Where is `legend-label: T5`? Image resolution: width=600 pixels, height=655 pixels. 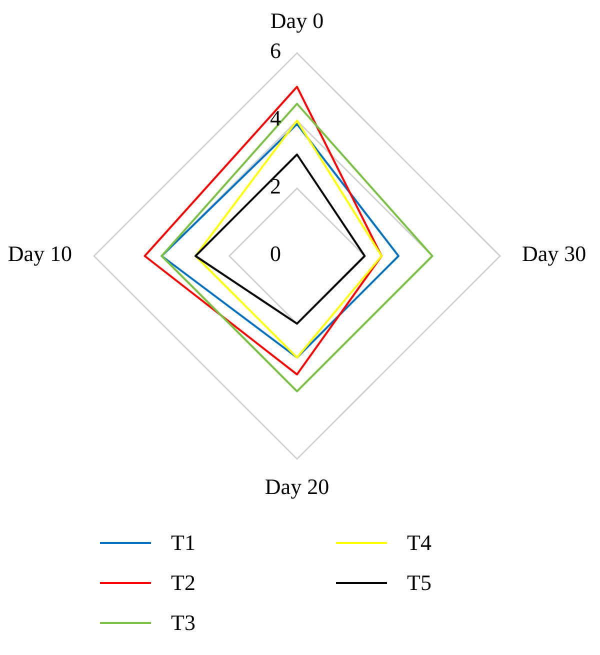
legend-label: T5 is located at coordinates (419, 583).